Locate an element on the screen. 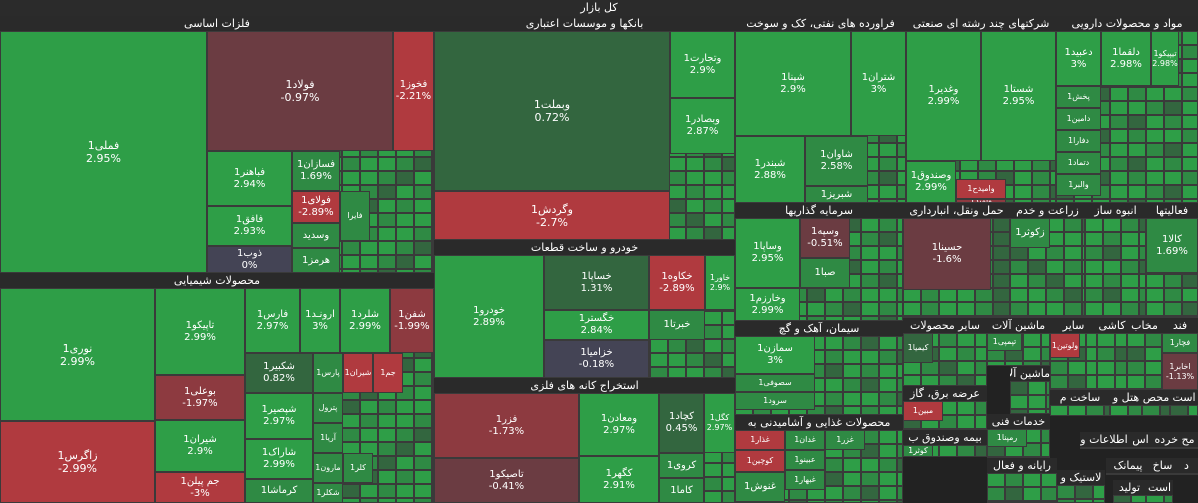 This screenshot has height=503, width=1198. treemap-tile: مبین1 is located at coordinates (923, 411).